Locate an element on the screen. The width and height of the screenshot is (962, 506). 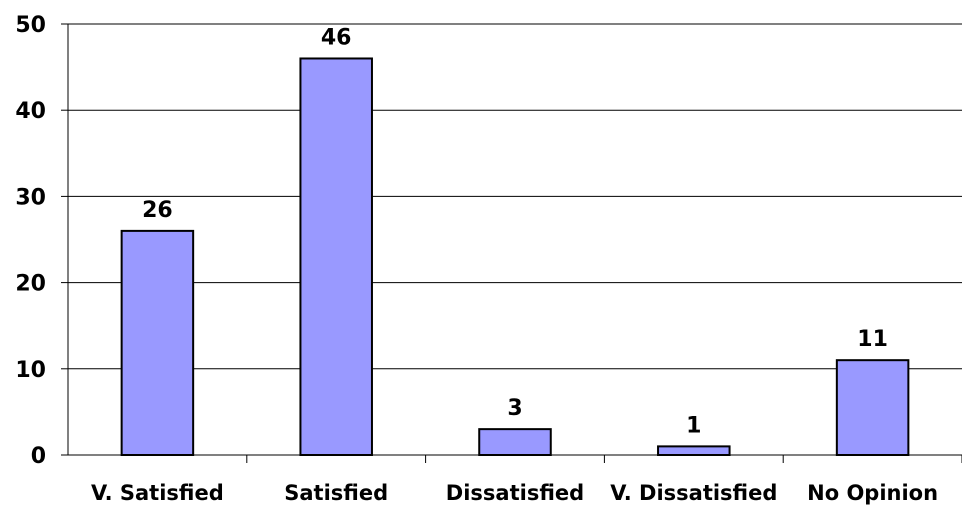
y-tick-label: 50 is located at coordinates (30, 25).